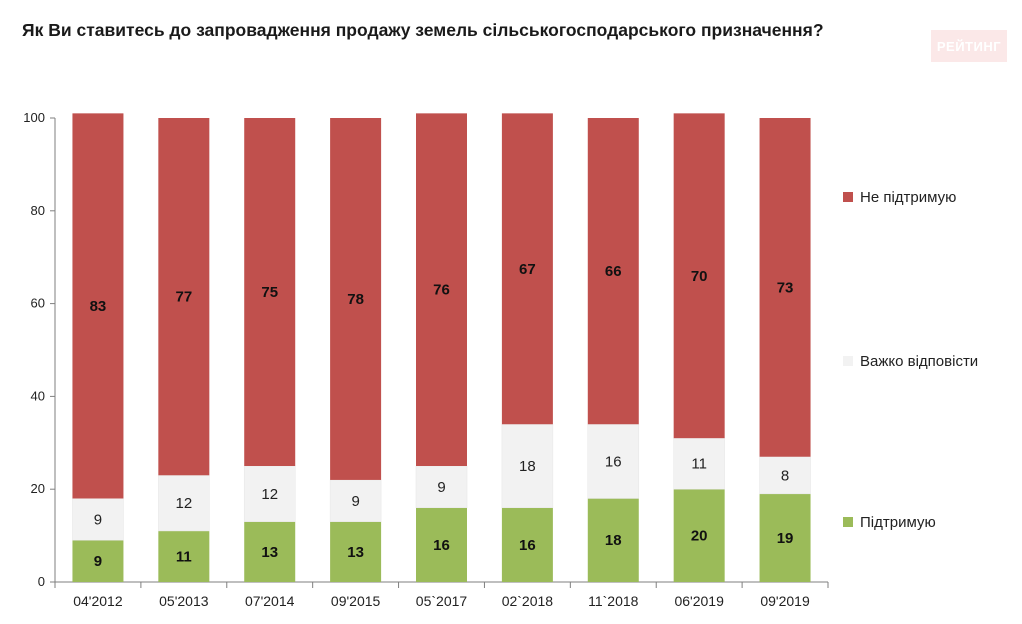 This screenshot has width=1022, height=624. I want to click on data-label: 76, so click(441, 290).